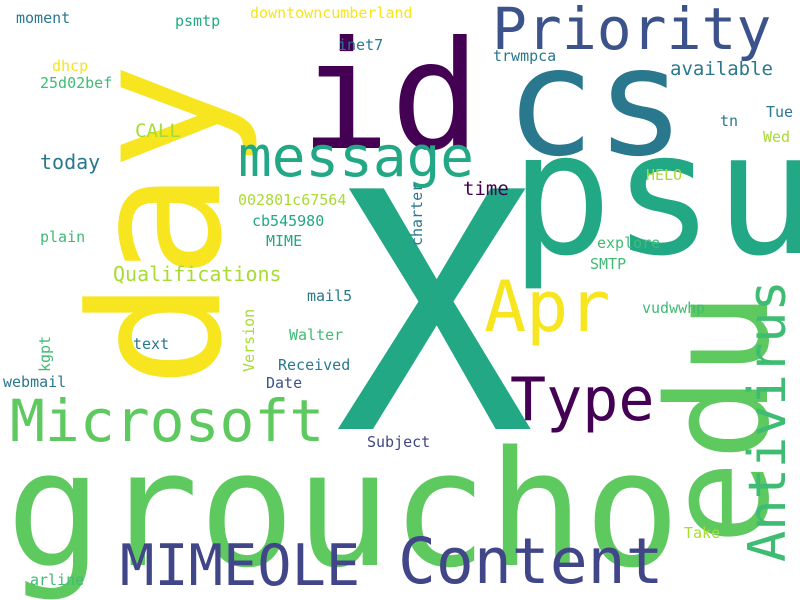 The image size is (800, 600). Describe the element at coordinates (486, 189) in the screenshot. I see `word-time: time` at that location.